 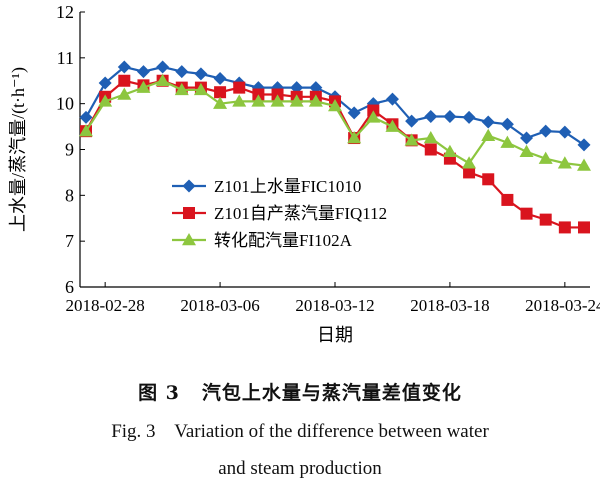 I want to click on y-tick-label: 10, so click(x=65, y=104).